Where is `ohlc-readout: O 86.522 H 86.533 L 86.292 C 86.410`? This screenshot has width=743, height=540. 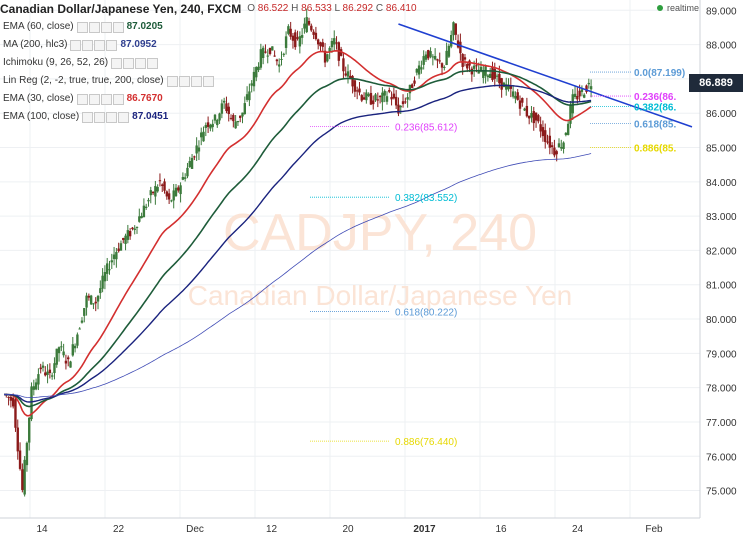
ohlc-readout: O 86.522 H 86.533 L 86.292 C 86.410 is located at coordinates (331, 9).